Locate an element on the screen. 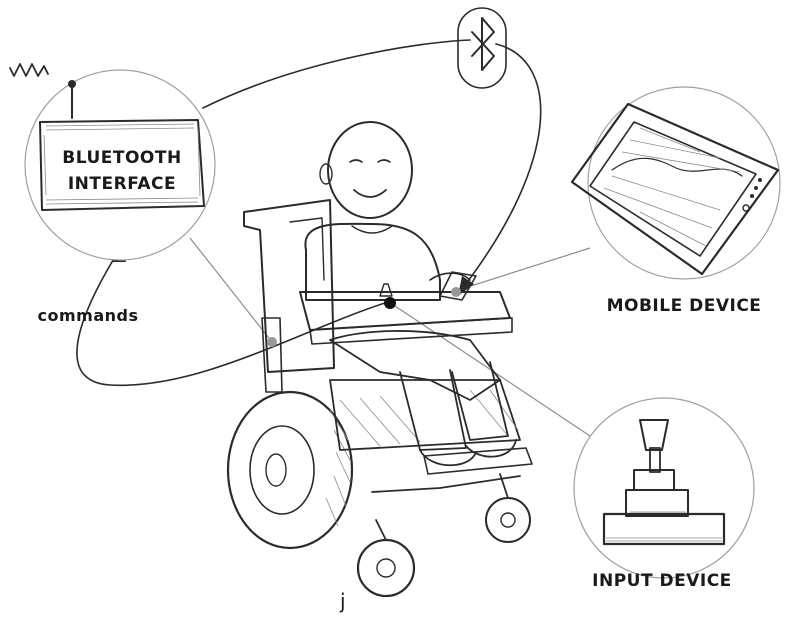  bluetooth-interface-group: BLUETOOTH INTERFACE is located at coordinates (112, 162).